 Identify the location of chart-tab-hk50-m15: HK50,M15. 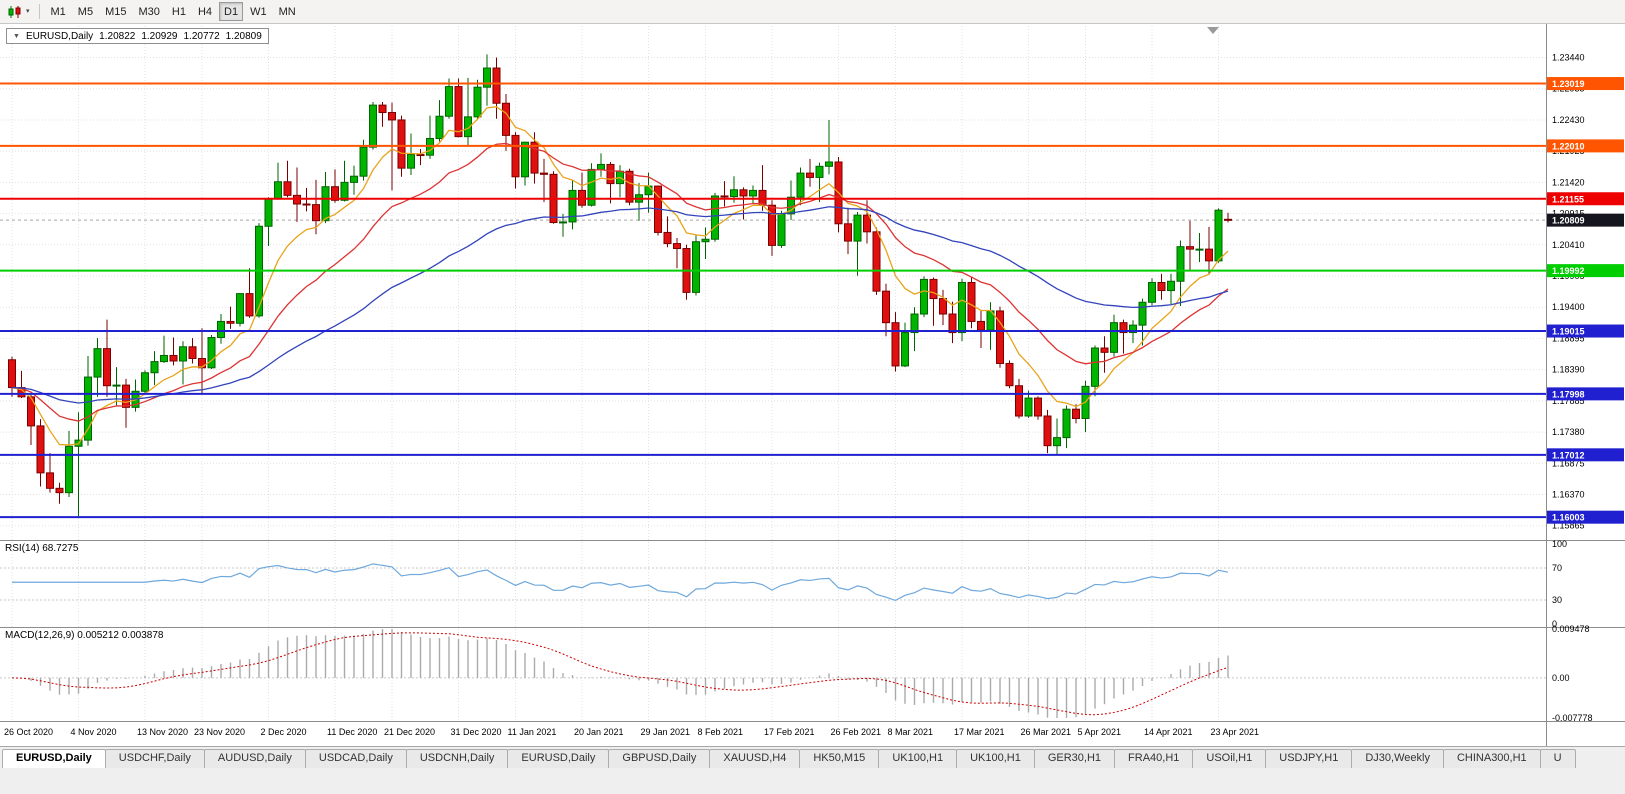
(839, 758).